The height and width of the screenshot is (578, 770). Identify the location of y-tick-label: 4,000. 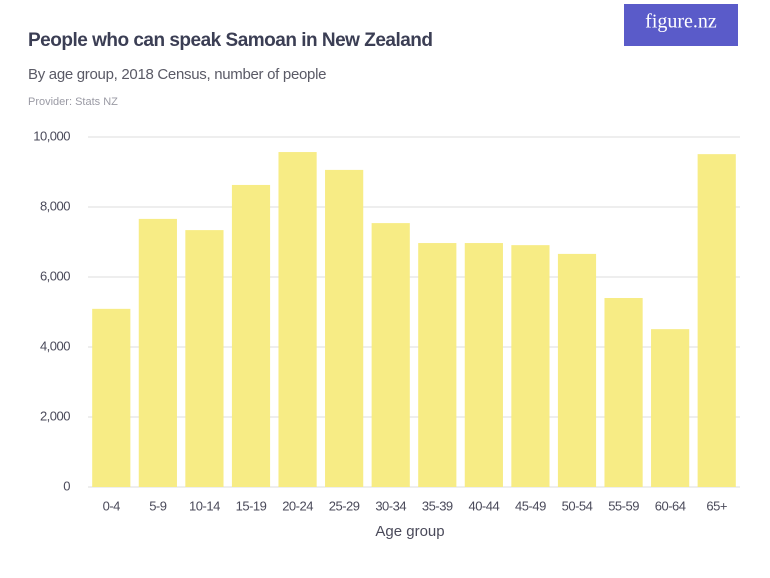
(55, 345).